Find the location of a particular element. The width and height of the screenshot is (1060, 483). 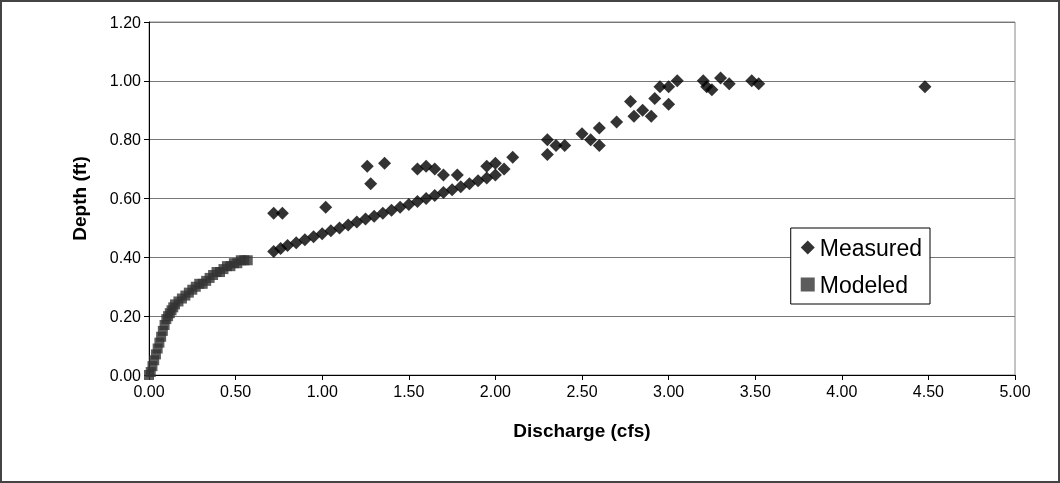

x-tick-label: 2.00 is located at coordinates (495, 391).